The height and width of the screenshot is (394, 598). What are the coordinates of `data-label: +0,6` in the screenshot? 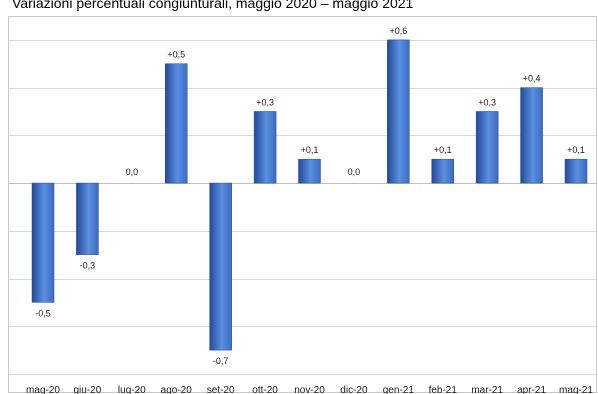 It's located at (398, 31).